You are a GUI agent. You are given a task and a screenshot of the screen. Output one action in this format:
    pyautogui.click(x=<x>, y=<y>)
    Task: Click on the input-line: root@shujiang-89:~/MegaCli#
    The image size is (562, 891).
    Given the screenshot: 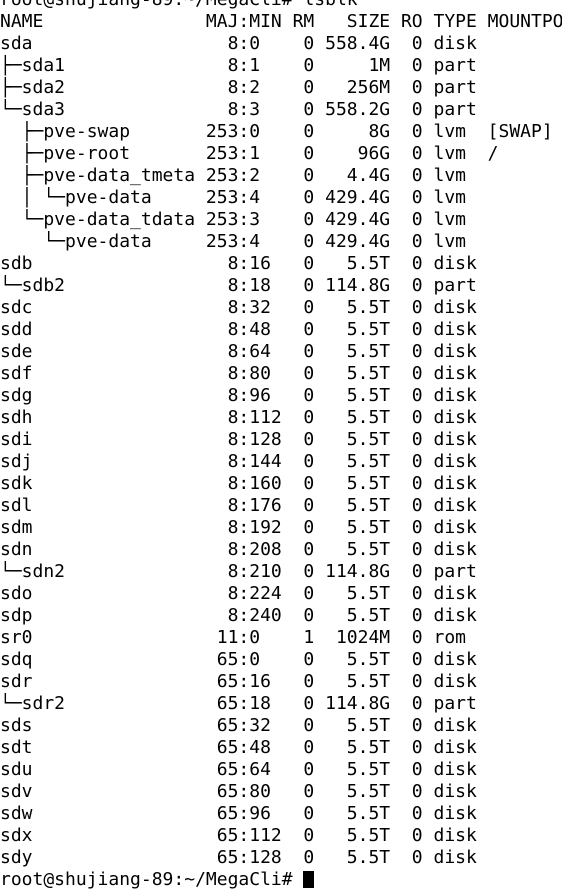 What is the action you would take?
    pyautogui.click(x=281, y=880)
    